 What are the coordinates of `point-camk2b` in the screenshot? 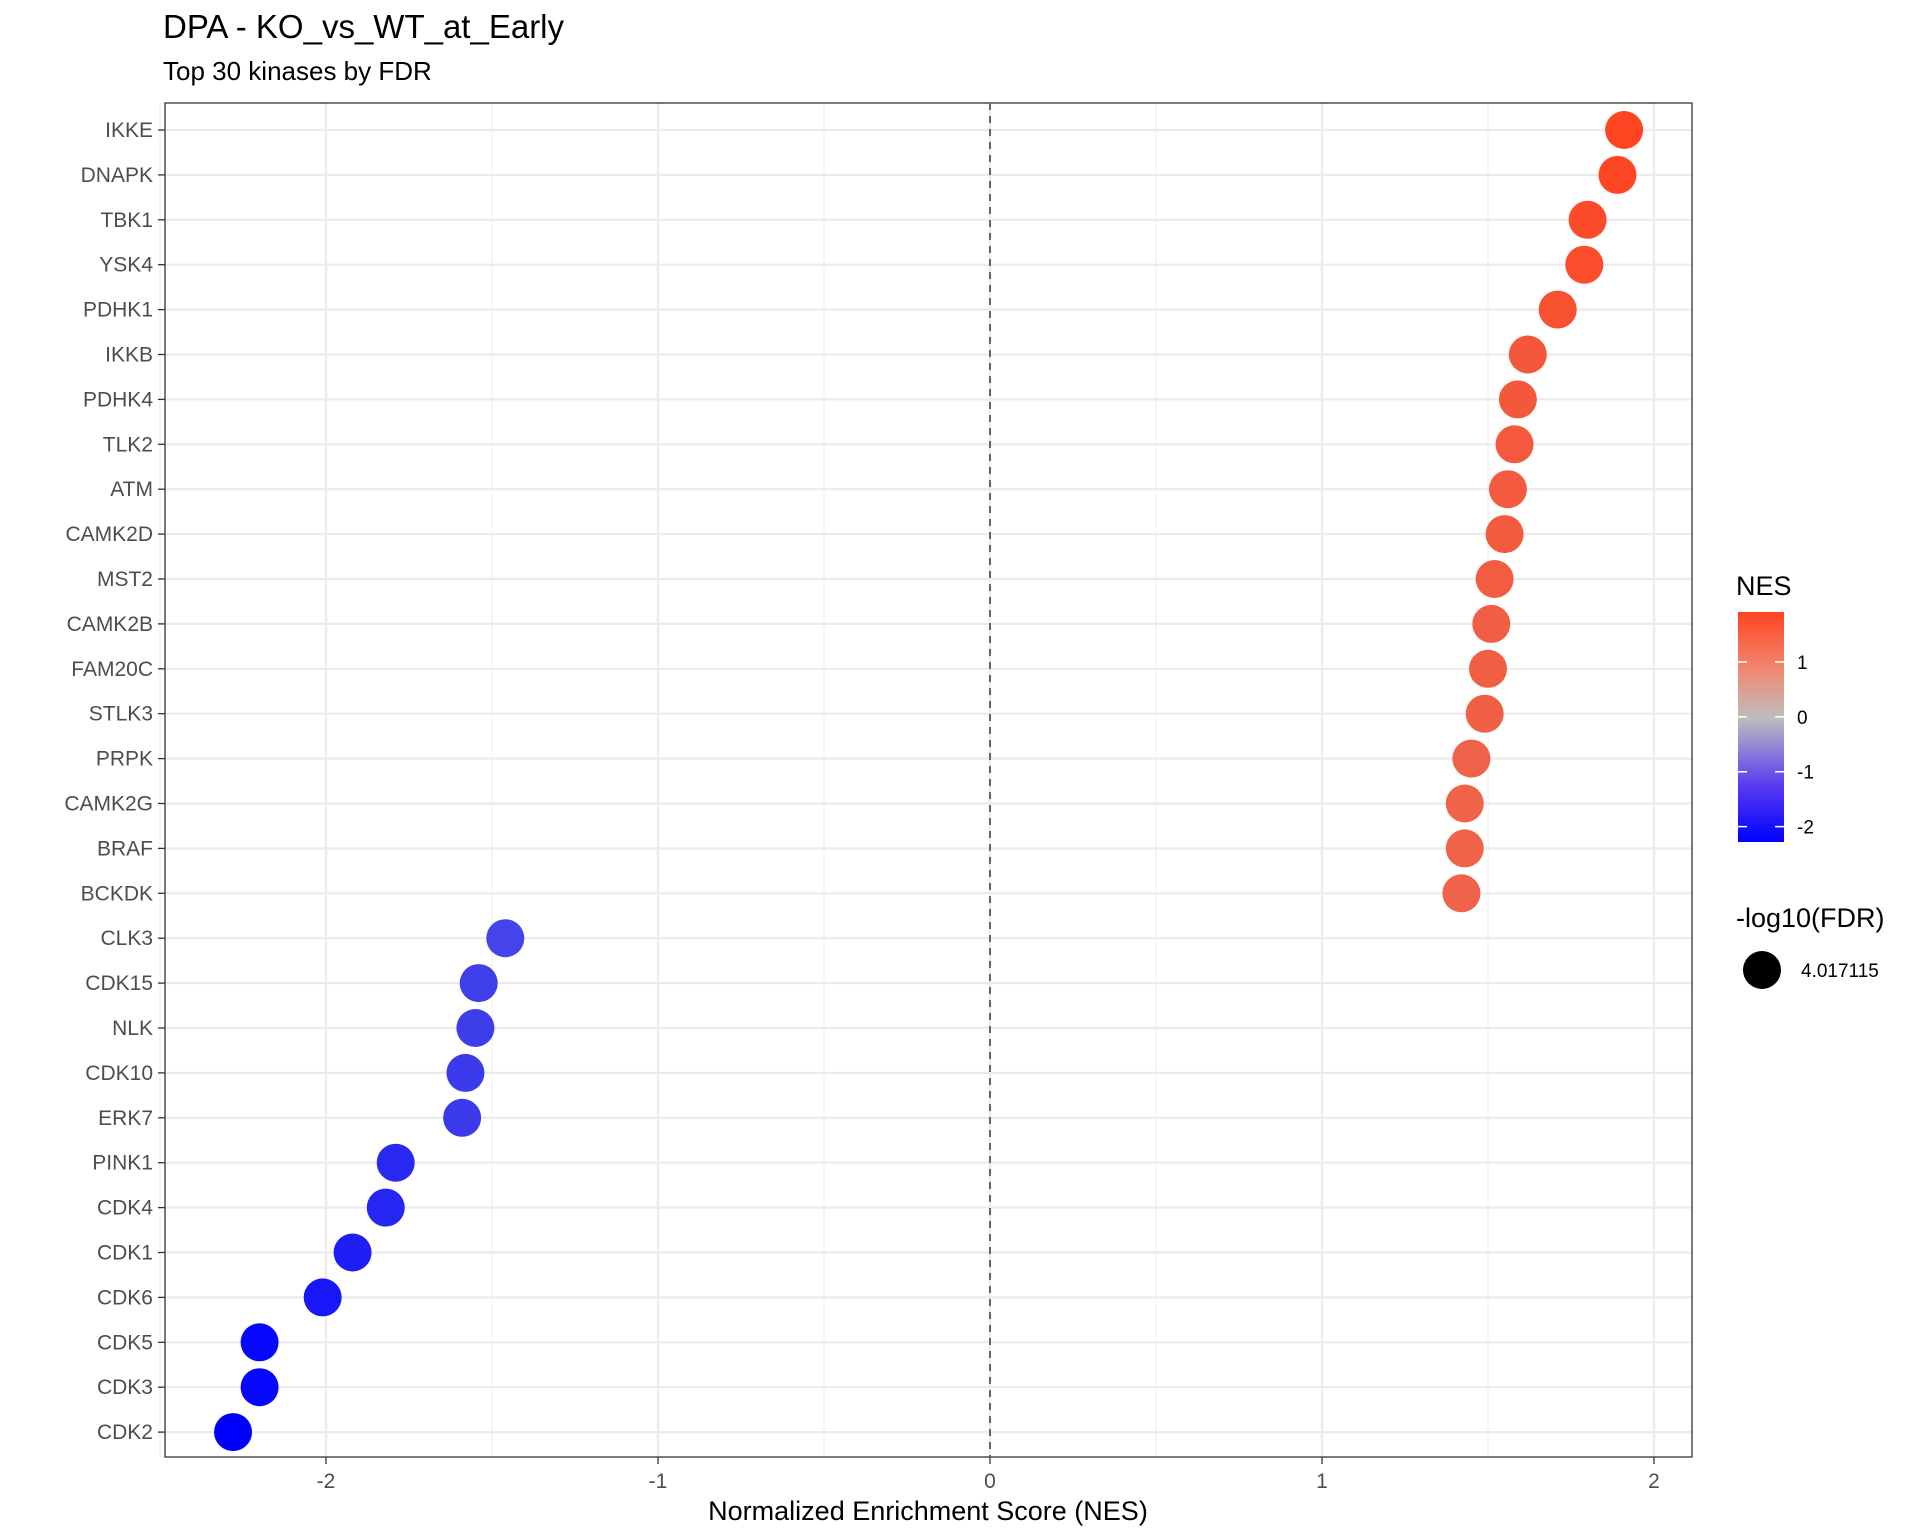 It's located at (1491, 623).